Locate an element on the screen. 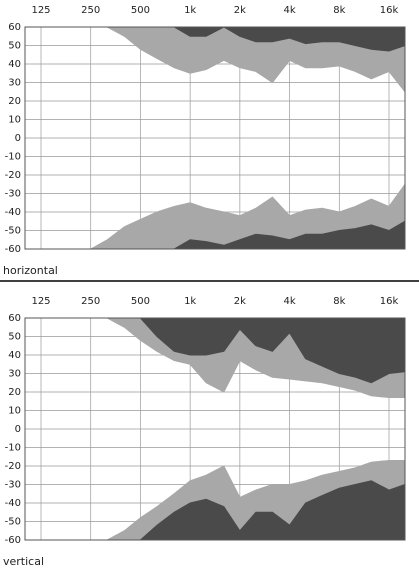 The image size is (419, 575). chart-title: horizontal is located at coordinates (30, 270).